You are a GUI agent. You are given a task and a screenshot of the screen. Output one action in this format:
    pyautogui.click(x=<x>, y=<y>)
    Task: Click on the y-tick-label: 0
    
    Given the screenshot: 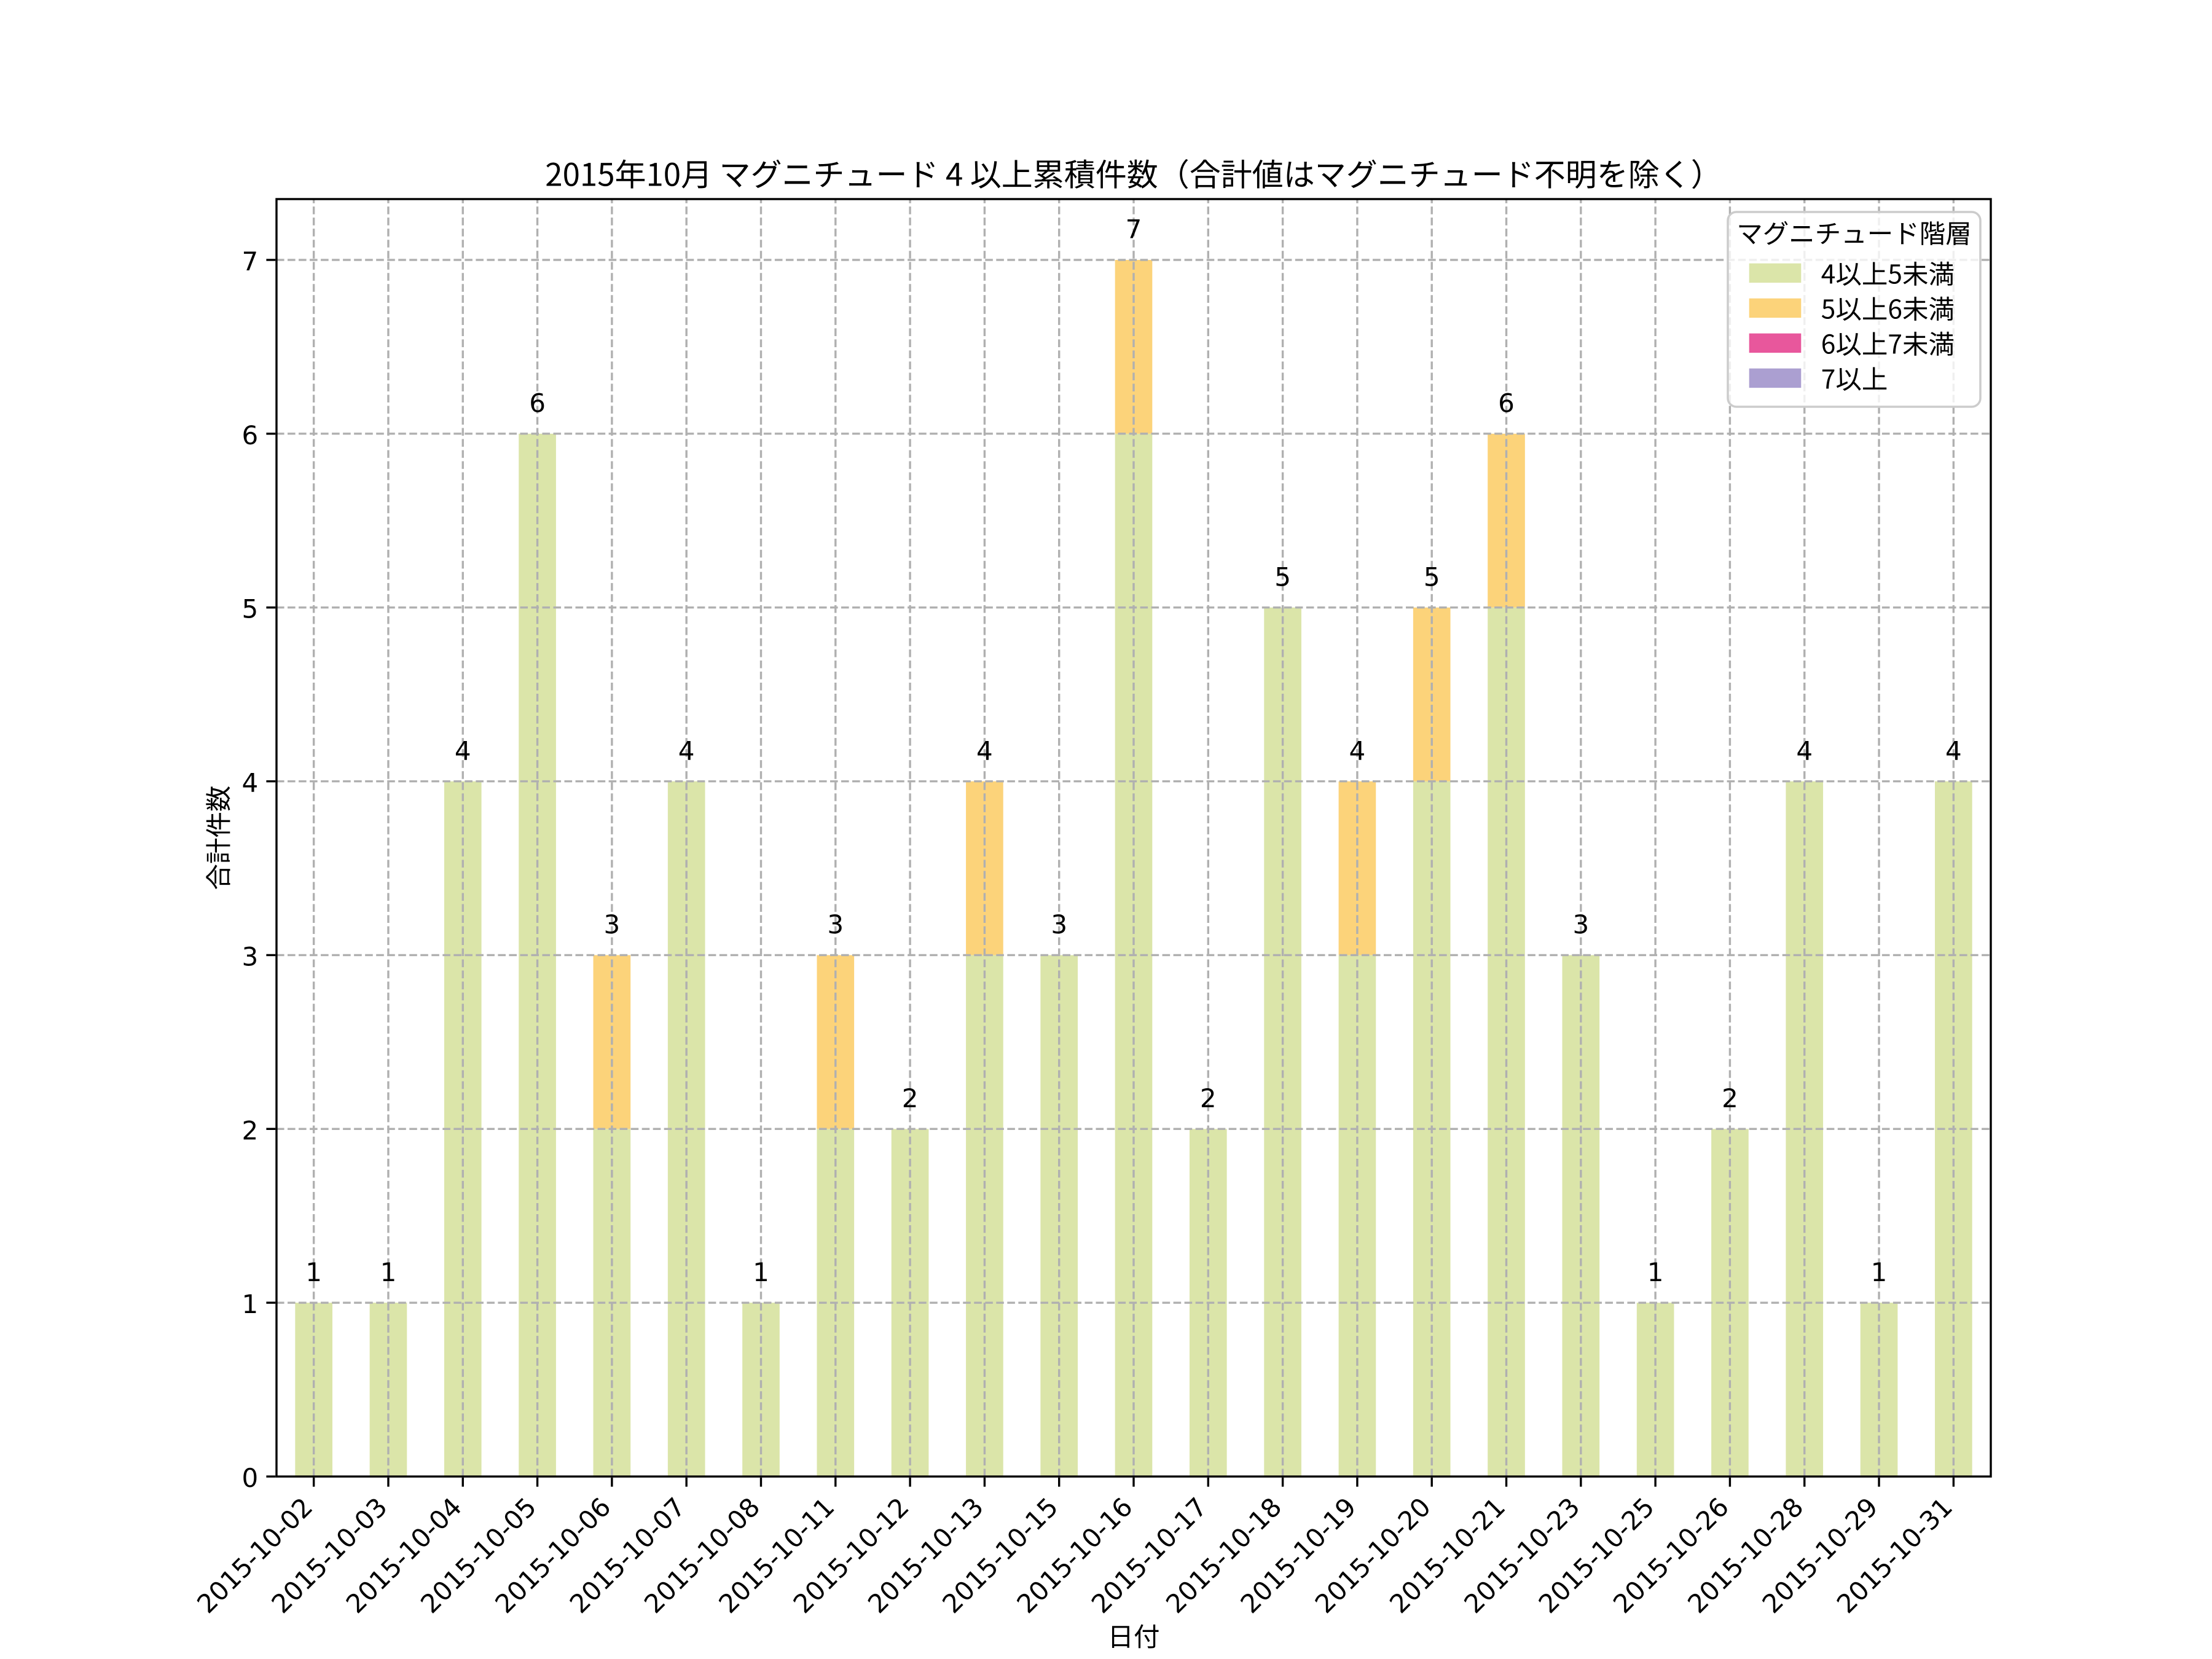 What is the action you would take?
    pyautogui.click(x=249, y=1478)
    